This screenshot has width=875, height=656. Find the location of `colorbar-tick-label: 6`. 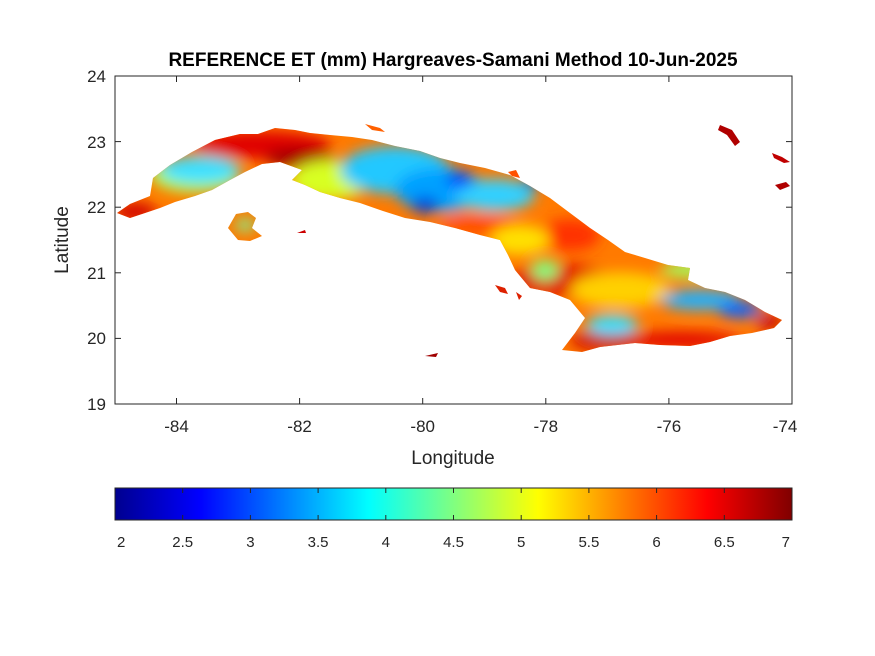

colorbar-tick-label: 6 is located at coordinates (656, 542).